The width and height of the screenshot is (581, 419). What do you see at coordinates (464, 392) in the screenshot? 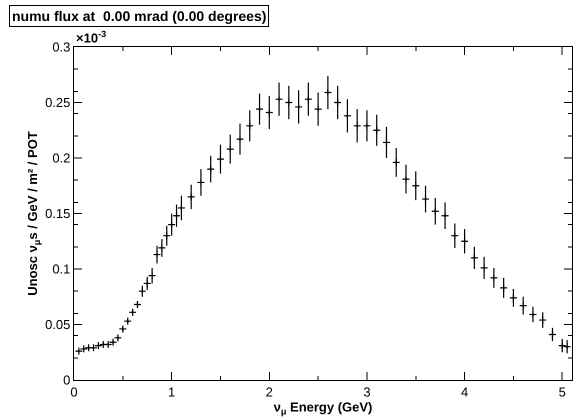
I see `x-tick-label: 4` at bounding box center [464, 392].